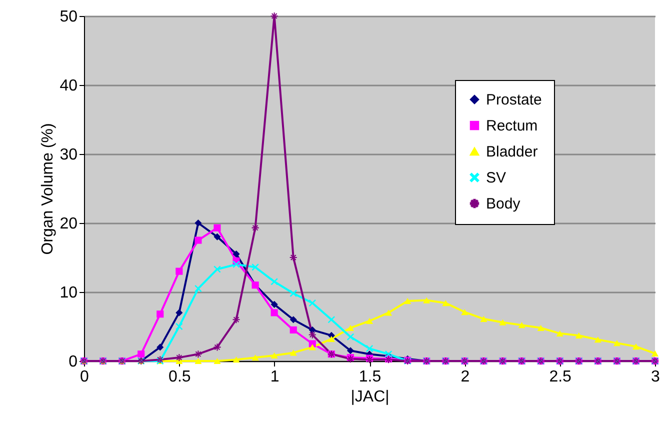 Image resolution: width=662 pixels, height=433 pixels. I want to click on x-tick-label: 1.5, so click(370, 377).